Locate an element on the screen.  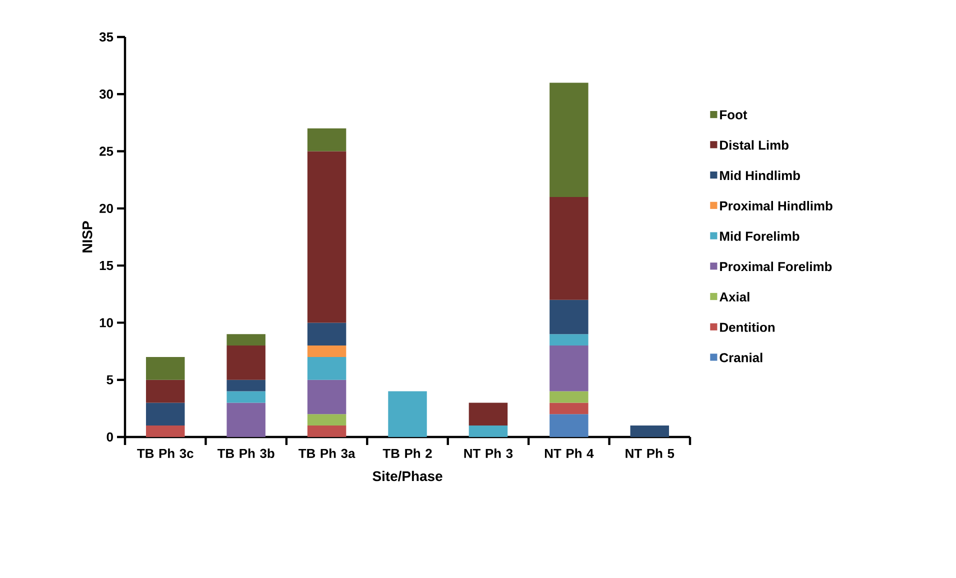
legend-label: Proximal Forelimb is located at coordinates (776, 267).